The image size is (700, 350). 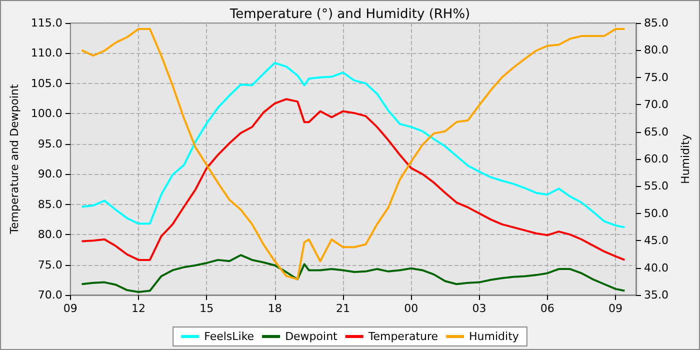 What do you see at coordinates (656, 23) in the screenshot?
I see `y2-tick-label: 85.0` at bounding box center [656, 23].